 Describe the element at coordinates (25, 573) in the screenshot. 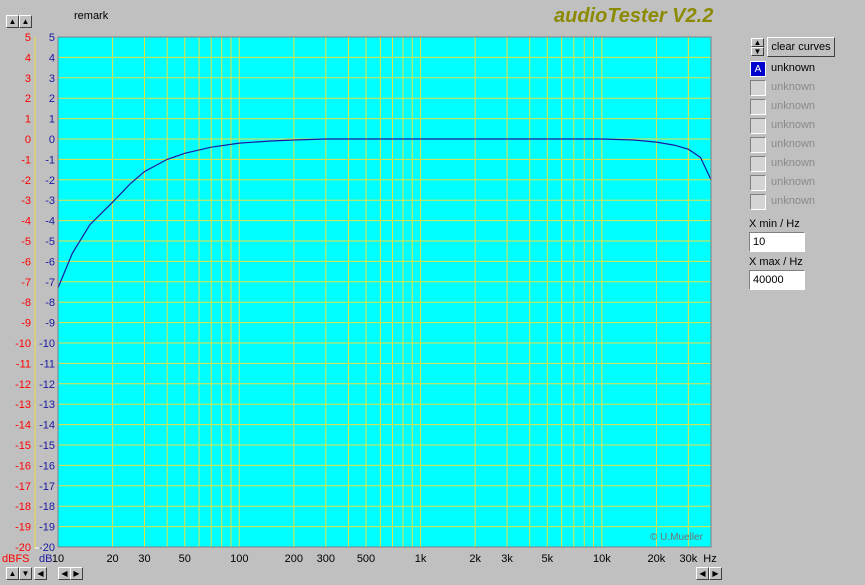

I see `bottom-spin-down: ▼` at that location.